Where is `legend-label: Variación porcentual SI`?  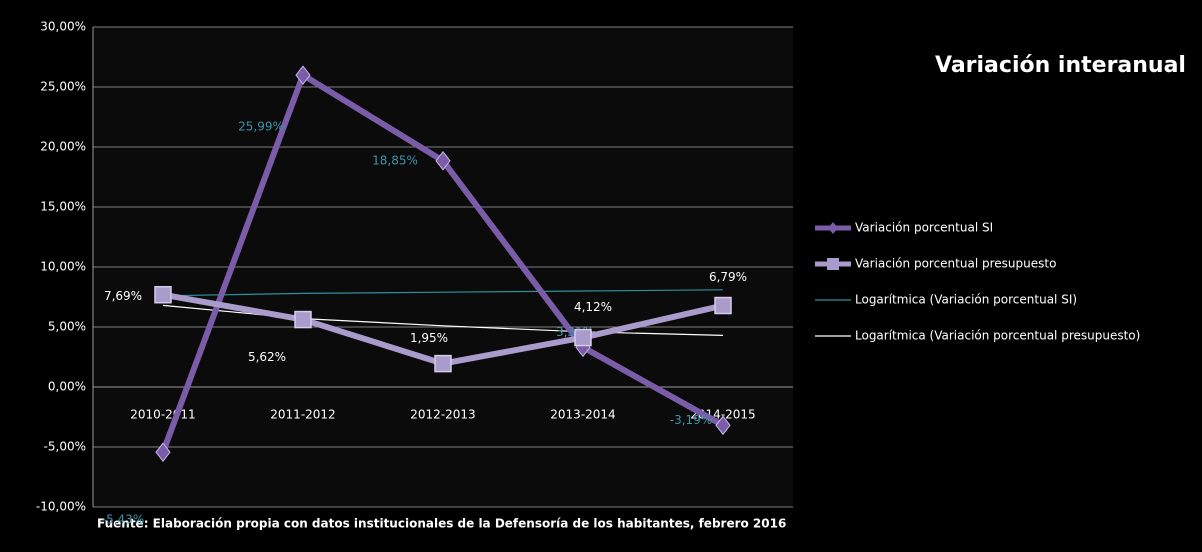 legend-label: Variación porcentual SI is located at coordinates (924, 228).